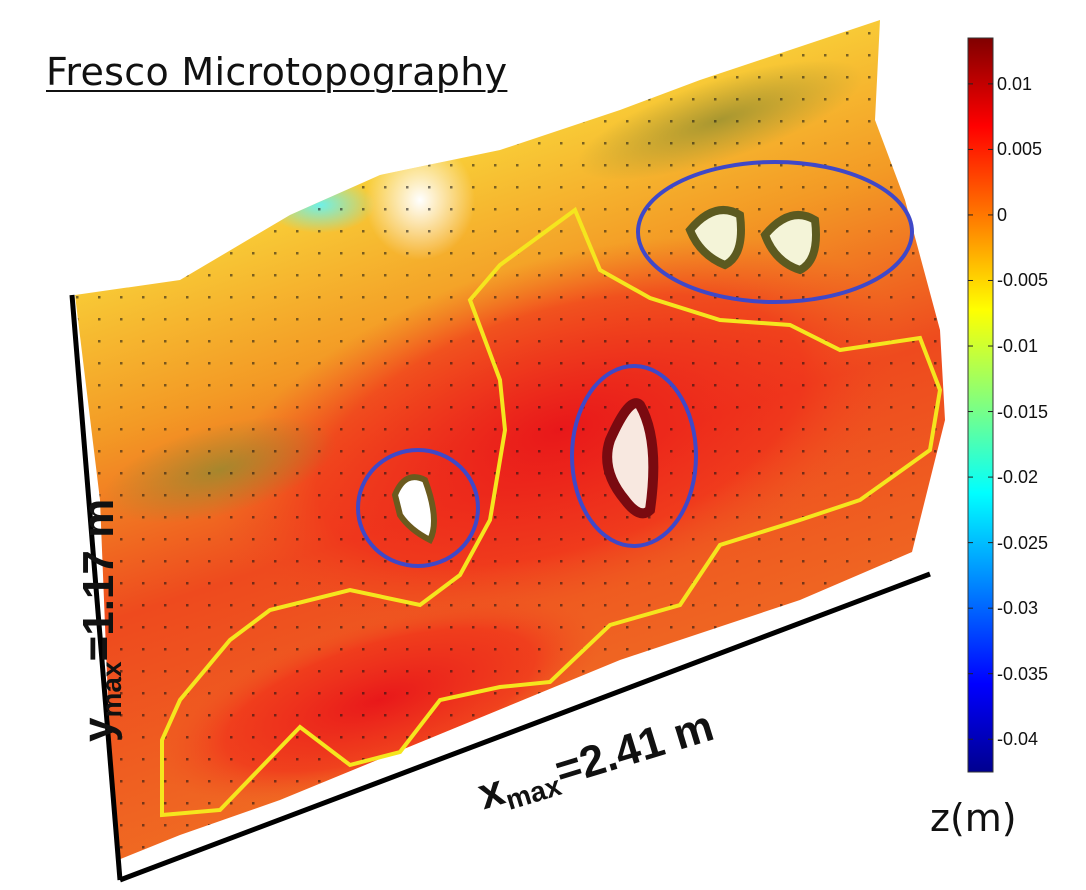  Describe the element at coordinates (1018, 739) in the screenshot. I see `colorbar-tick-label: -0.04` at that location.